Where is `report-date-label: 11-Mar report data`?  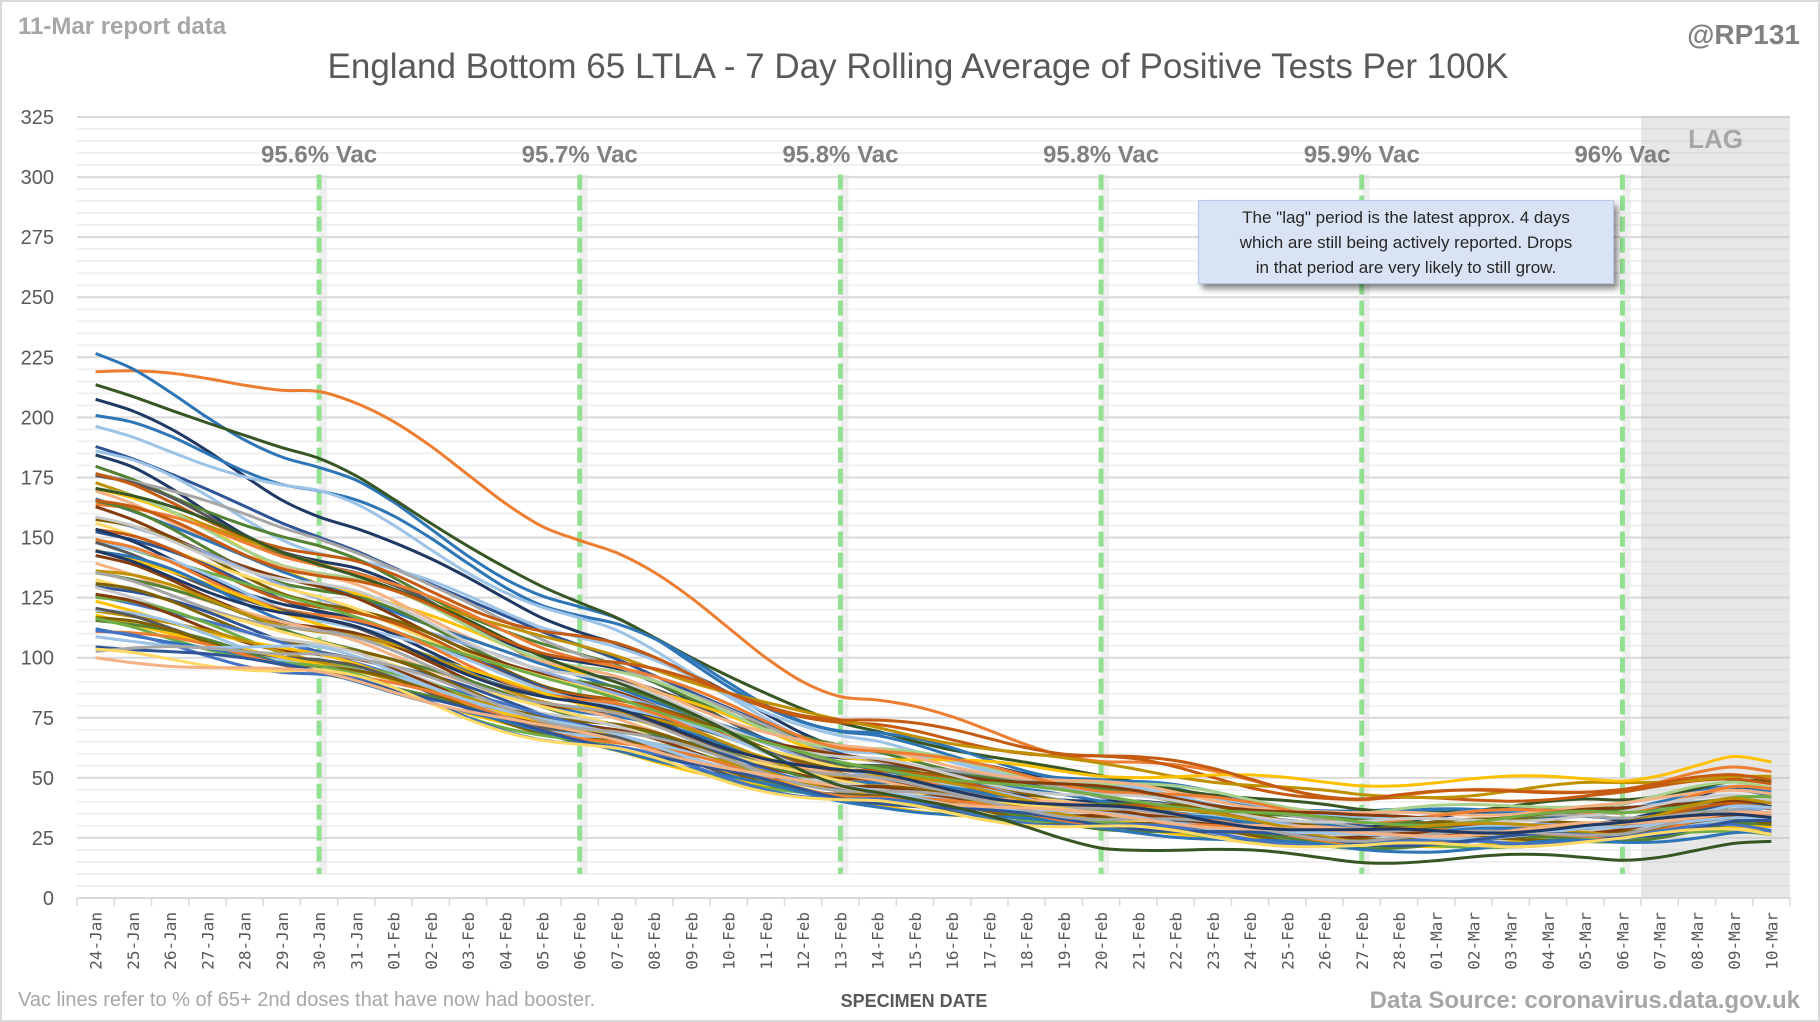 report-date-label: 11-Mar report data is located at coordinates (122, 26).